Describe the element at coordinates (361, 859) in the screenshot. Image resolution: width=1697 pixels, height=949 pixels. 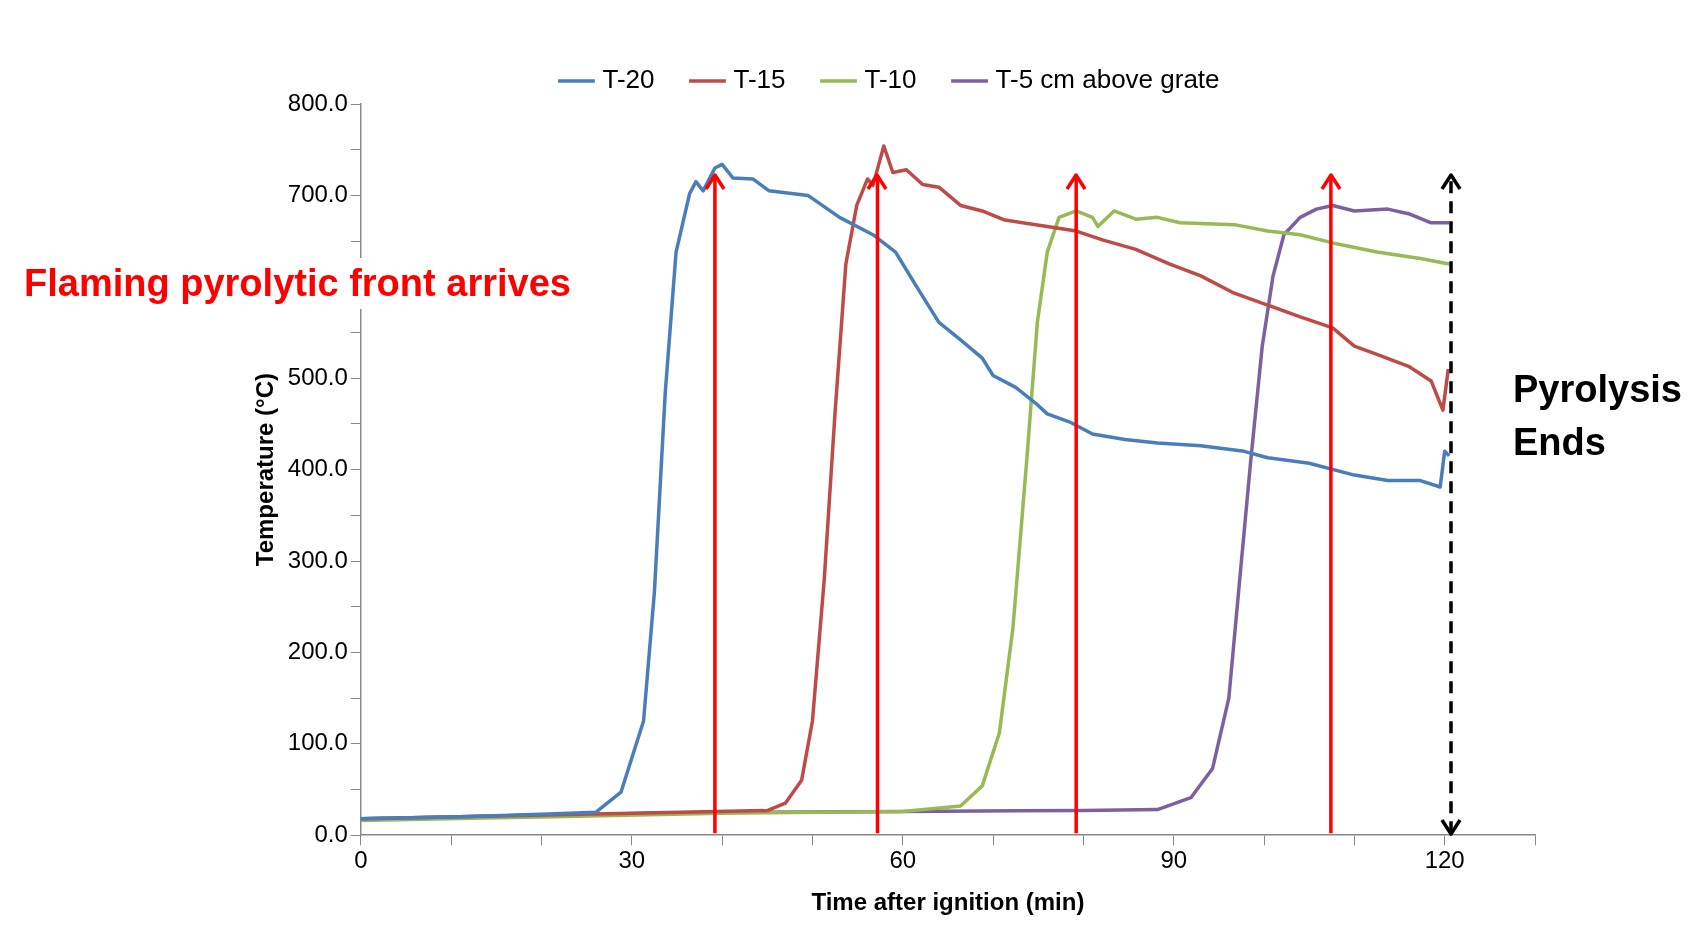
I see `x-tick-label: 0` at that location.